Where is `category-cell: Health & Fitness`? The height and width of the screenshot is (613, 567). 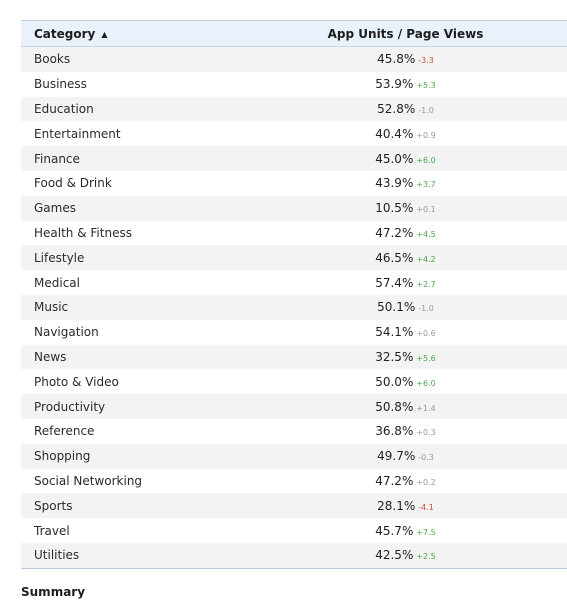
category-cell: Health & Fitness is located at coordinates (83, 232).